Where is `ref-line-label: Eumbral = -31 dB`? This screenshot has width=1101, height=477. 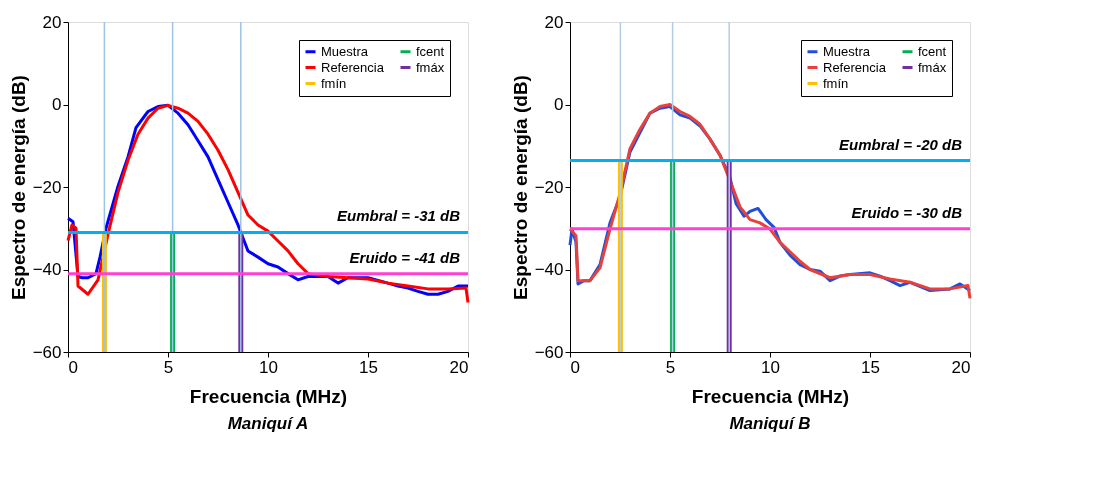 ref-line-label: Eumbral = -31 dB is located at coordinates (399, 216).